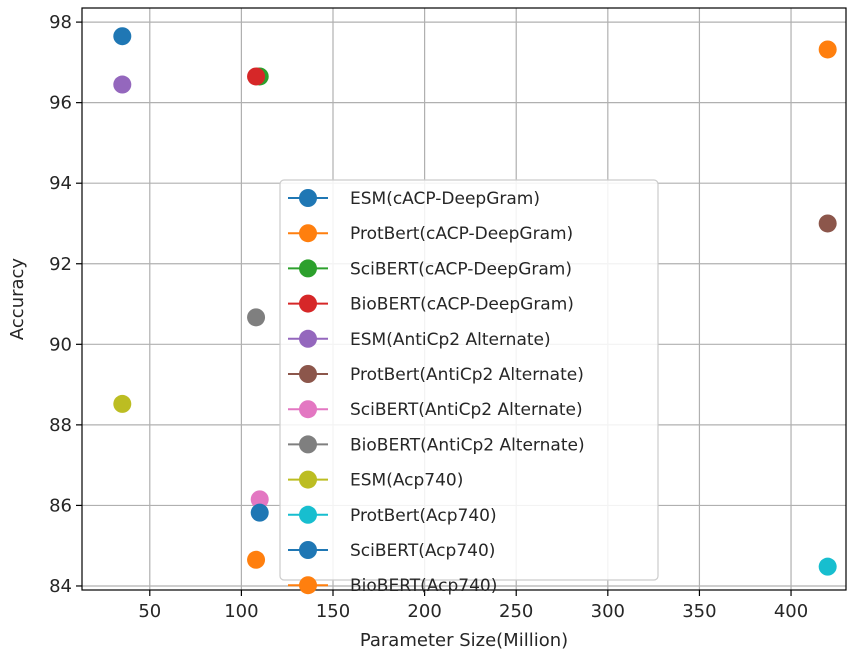 The image size is (848, 655). What do you see at coordinates (608, 611) in the screenshot?
I see `x-tick-label: 300` at bounding box center [608, 611].